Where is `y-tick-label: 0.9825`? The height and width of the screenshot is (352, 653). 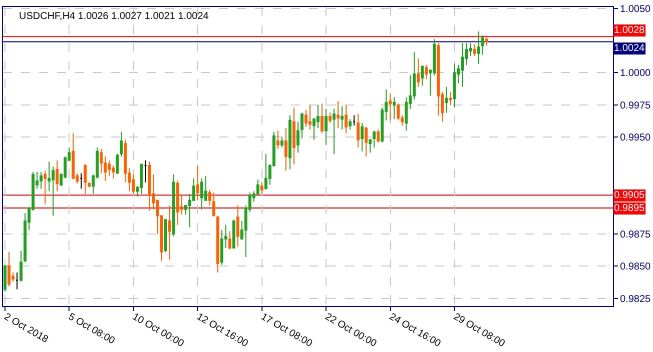 y-tick-label: 0.9825 is located at coordinates (636, 299).